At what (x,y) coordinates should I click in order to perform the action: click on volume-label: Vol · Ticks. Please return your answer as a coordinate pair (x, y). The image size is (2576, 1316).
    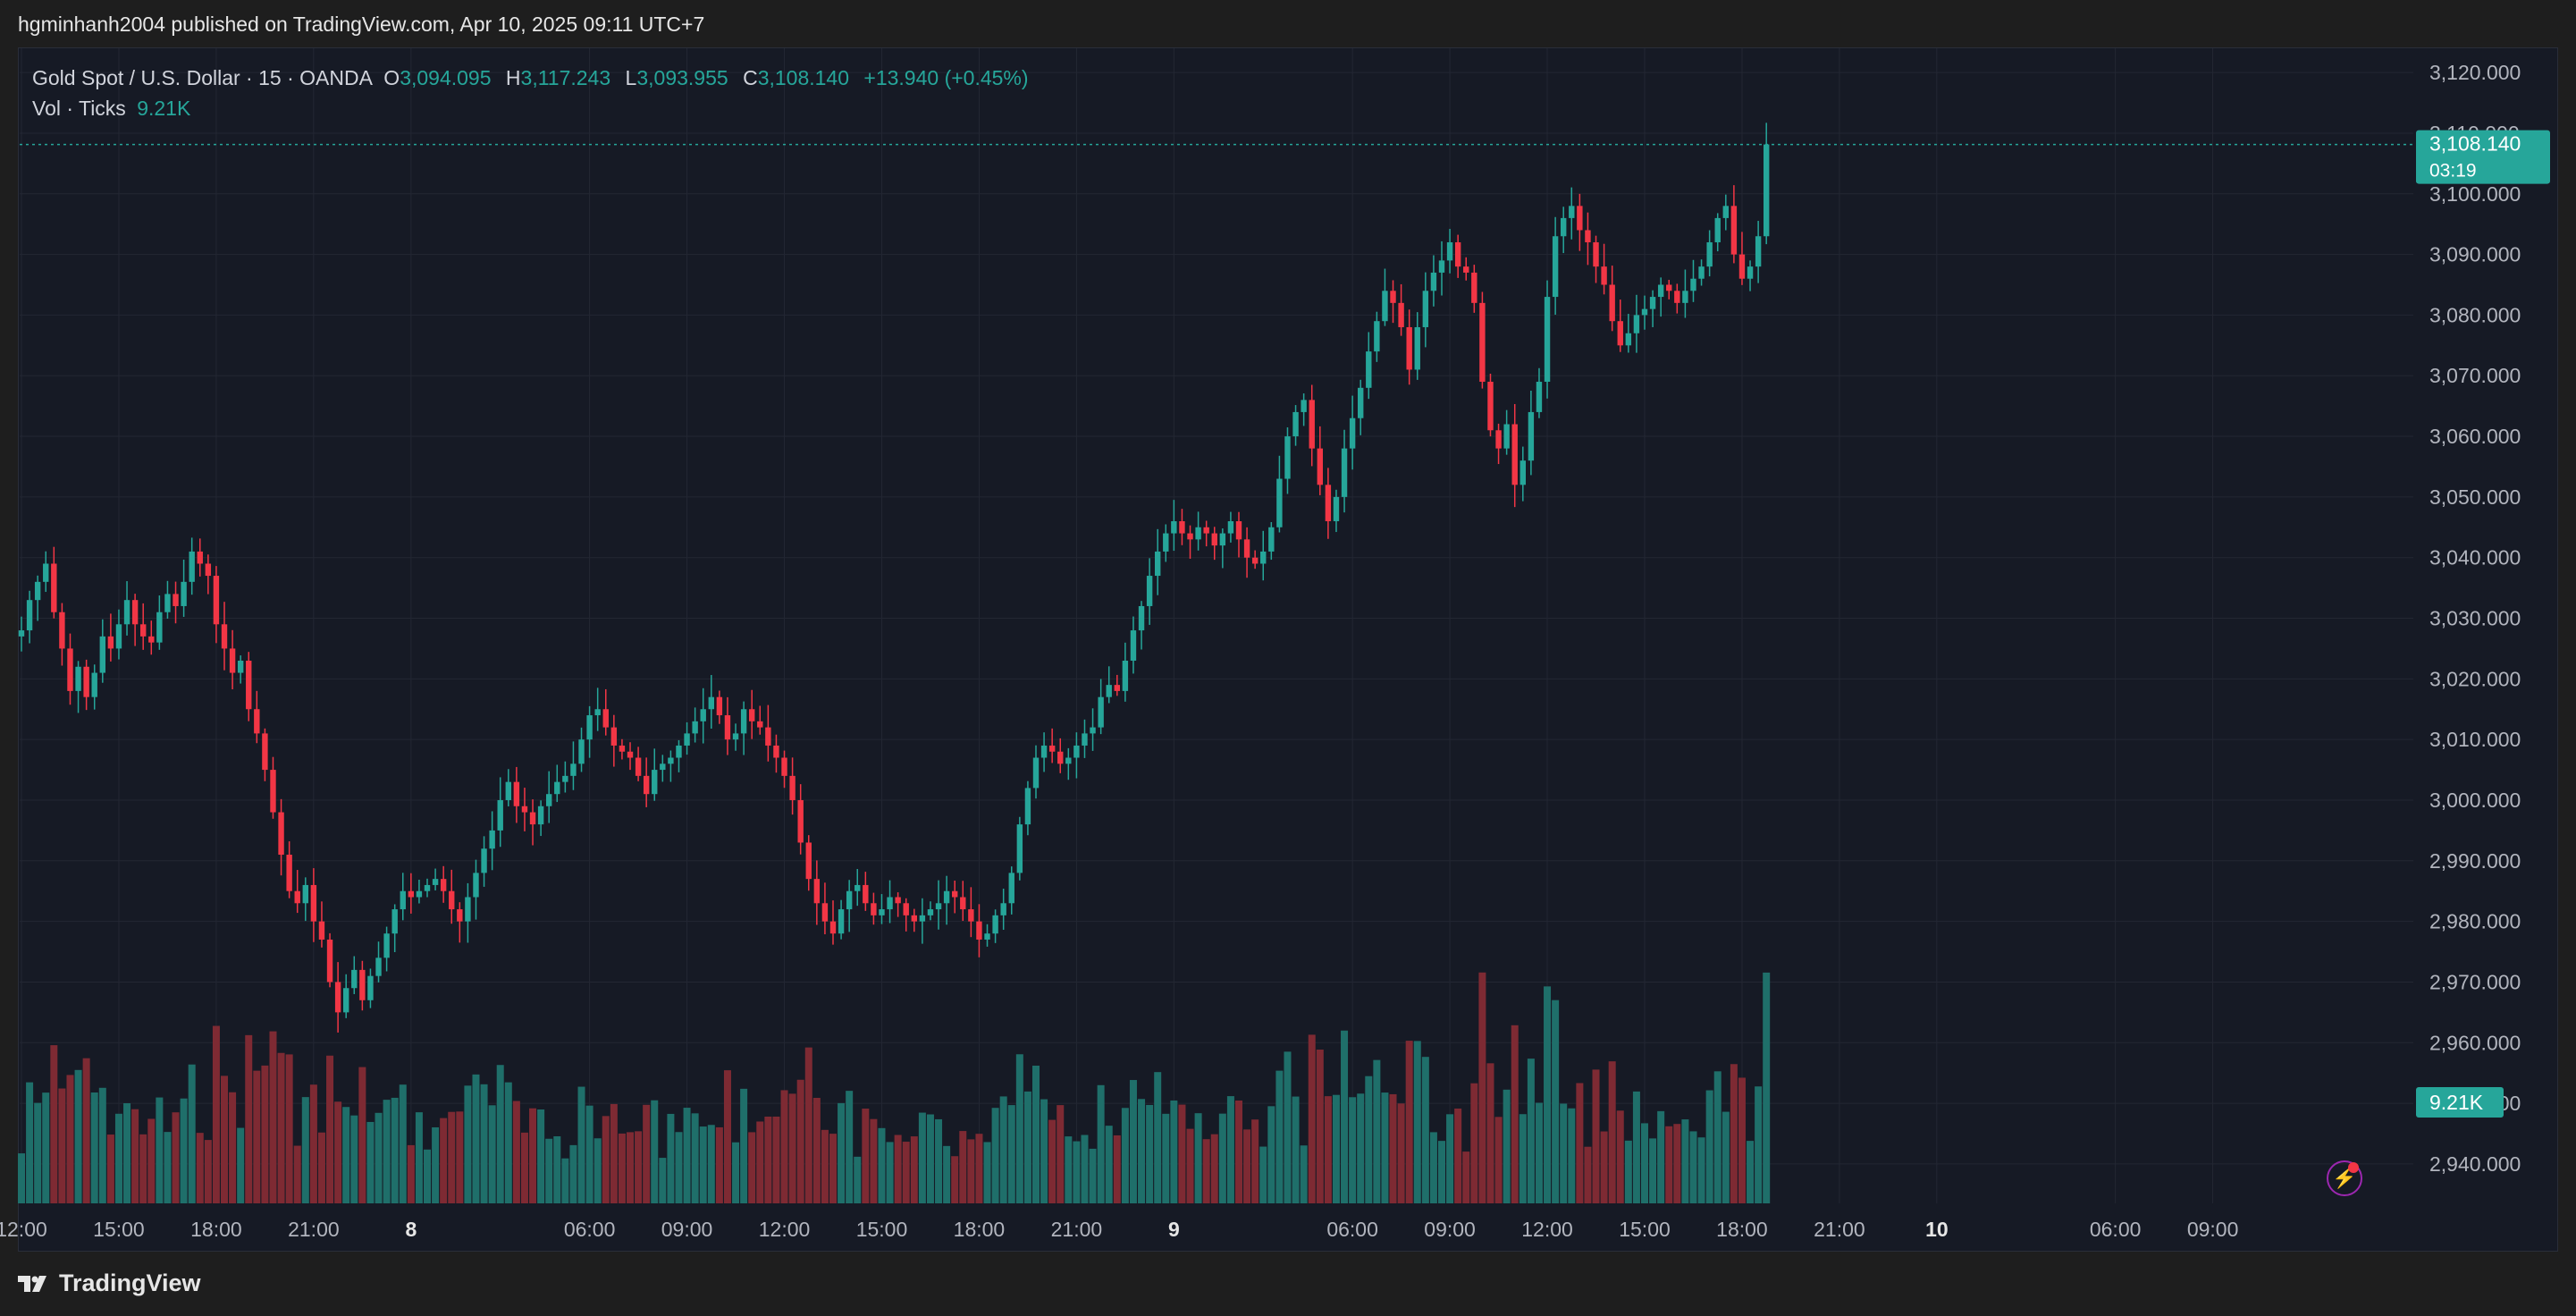
    Looking at the image, I should click on (79, 108).